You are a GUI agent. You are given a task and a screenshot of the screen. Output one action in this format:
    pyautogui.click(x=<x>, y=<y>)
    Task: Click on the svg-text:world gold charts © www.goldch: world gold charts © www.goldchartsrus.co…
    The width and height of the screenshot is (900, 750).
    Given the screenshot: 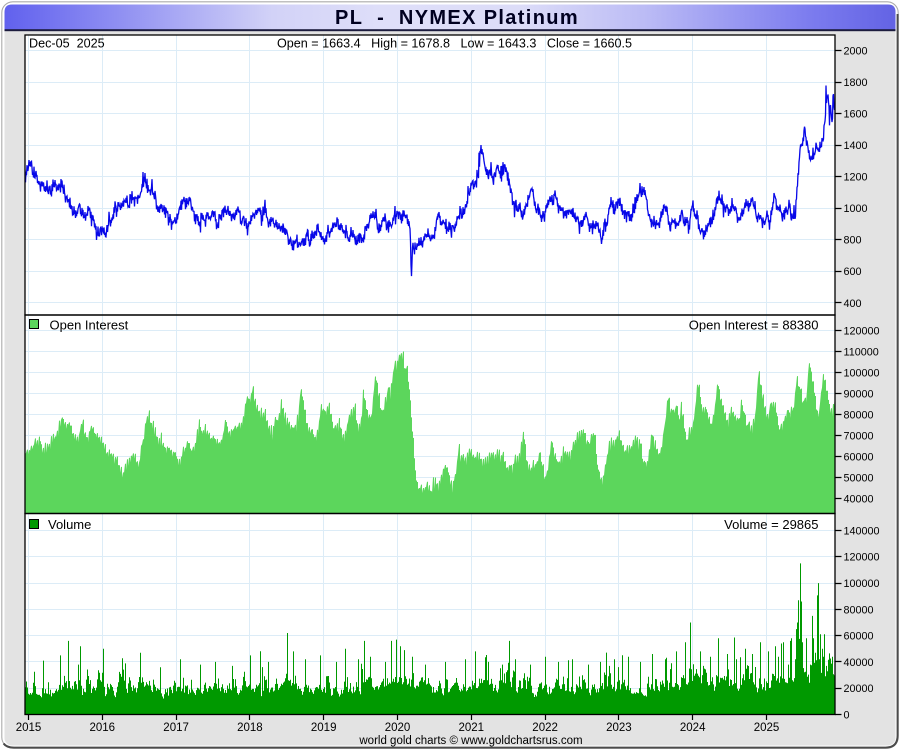 What is the action you would take?
    pyautogui.click(x=470, y=741)
    